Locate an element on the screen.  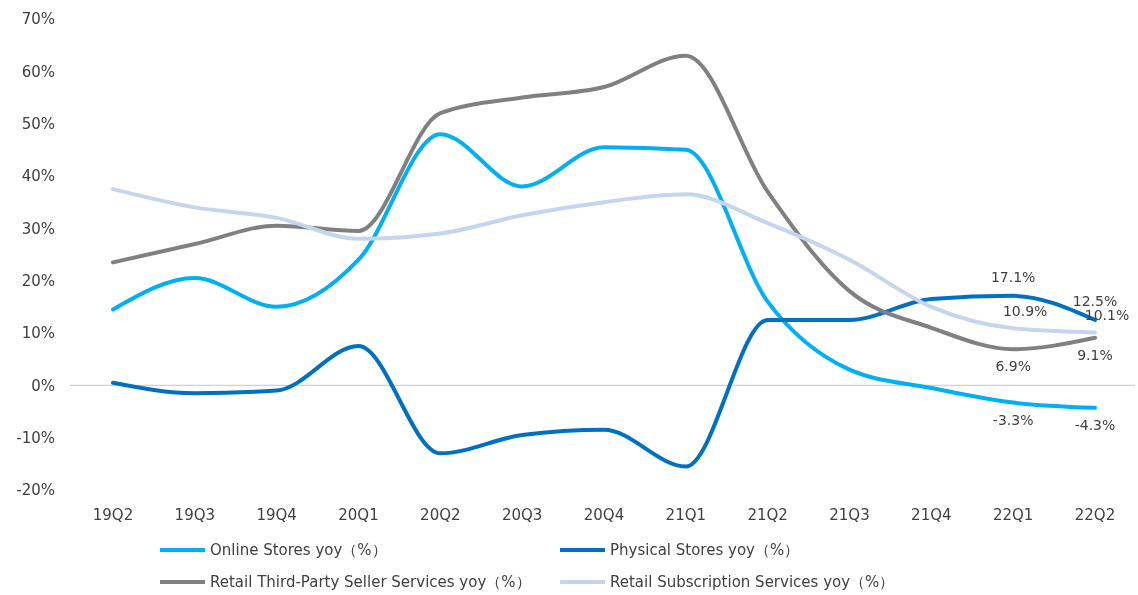
data-label: -4.3% is located at coordinates (1095, 424).